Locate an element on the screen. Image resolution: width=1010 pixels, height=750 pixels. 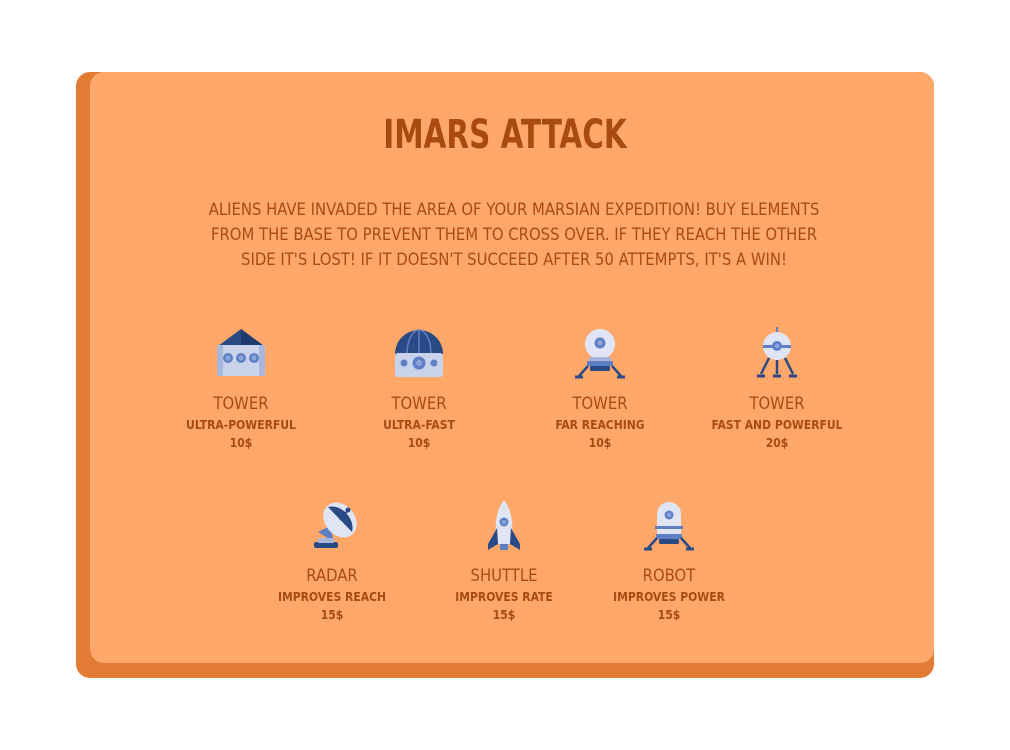
shop-item-tower-ultra-fast: TOWER ULTRA-FAST 10$ is located at coordinates (419, 389).